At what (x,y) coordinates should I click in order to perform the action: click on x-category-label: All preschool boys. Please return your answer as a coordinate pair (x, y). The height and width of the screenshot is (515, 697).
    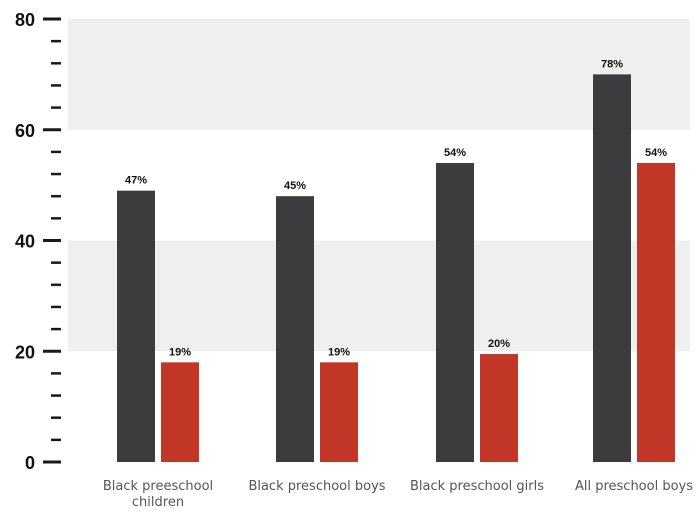
    Looking at the image, I should click on (634, 486).